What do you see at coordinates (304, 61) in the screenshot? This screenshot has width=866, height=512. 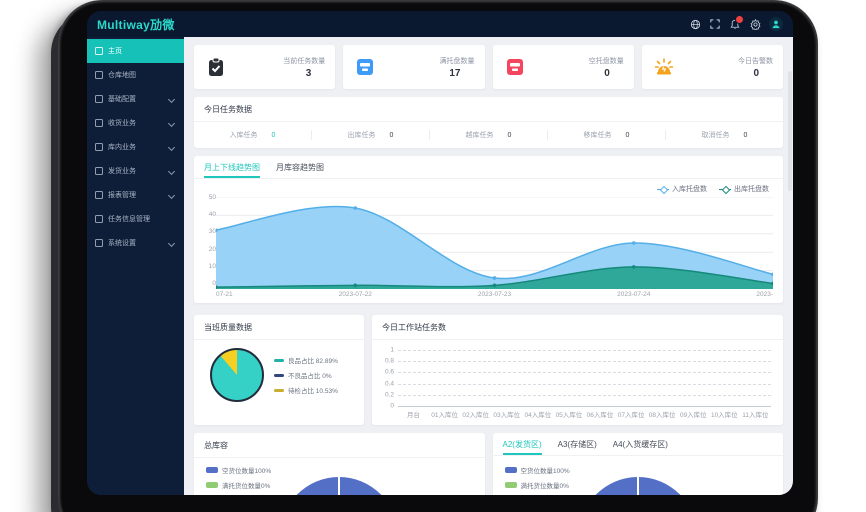 I see `stat-card-label: 当前任务数量` at bounding box center [304, 61].